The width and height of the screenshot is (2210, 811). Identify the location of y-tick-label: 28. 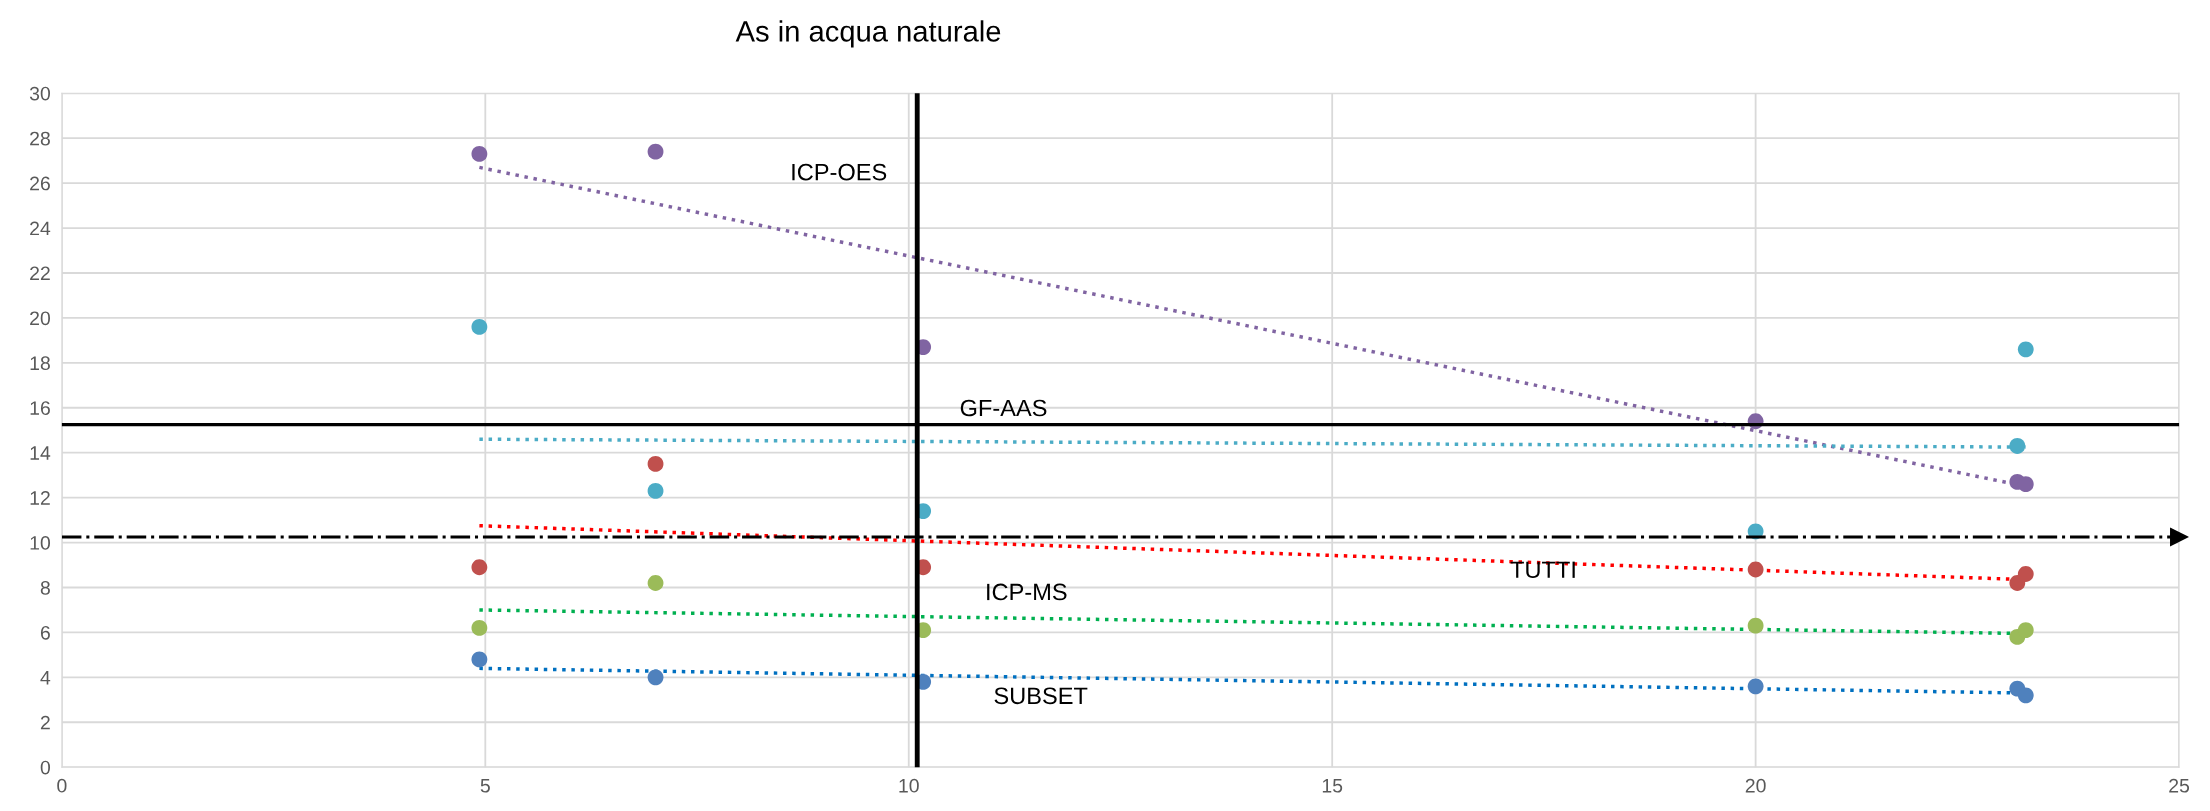
(40, 138).